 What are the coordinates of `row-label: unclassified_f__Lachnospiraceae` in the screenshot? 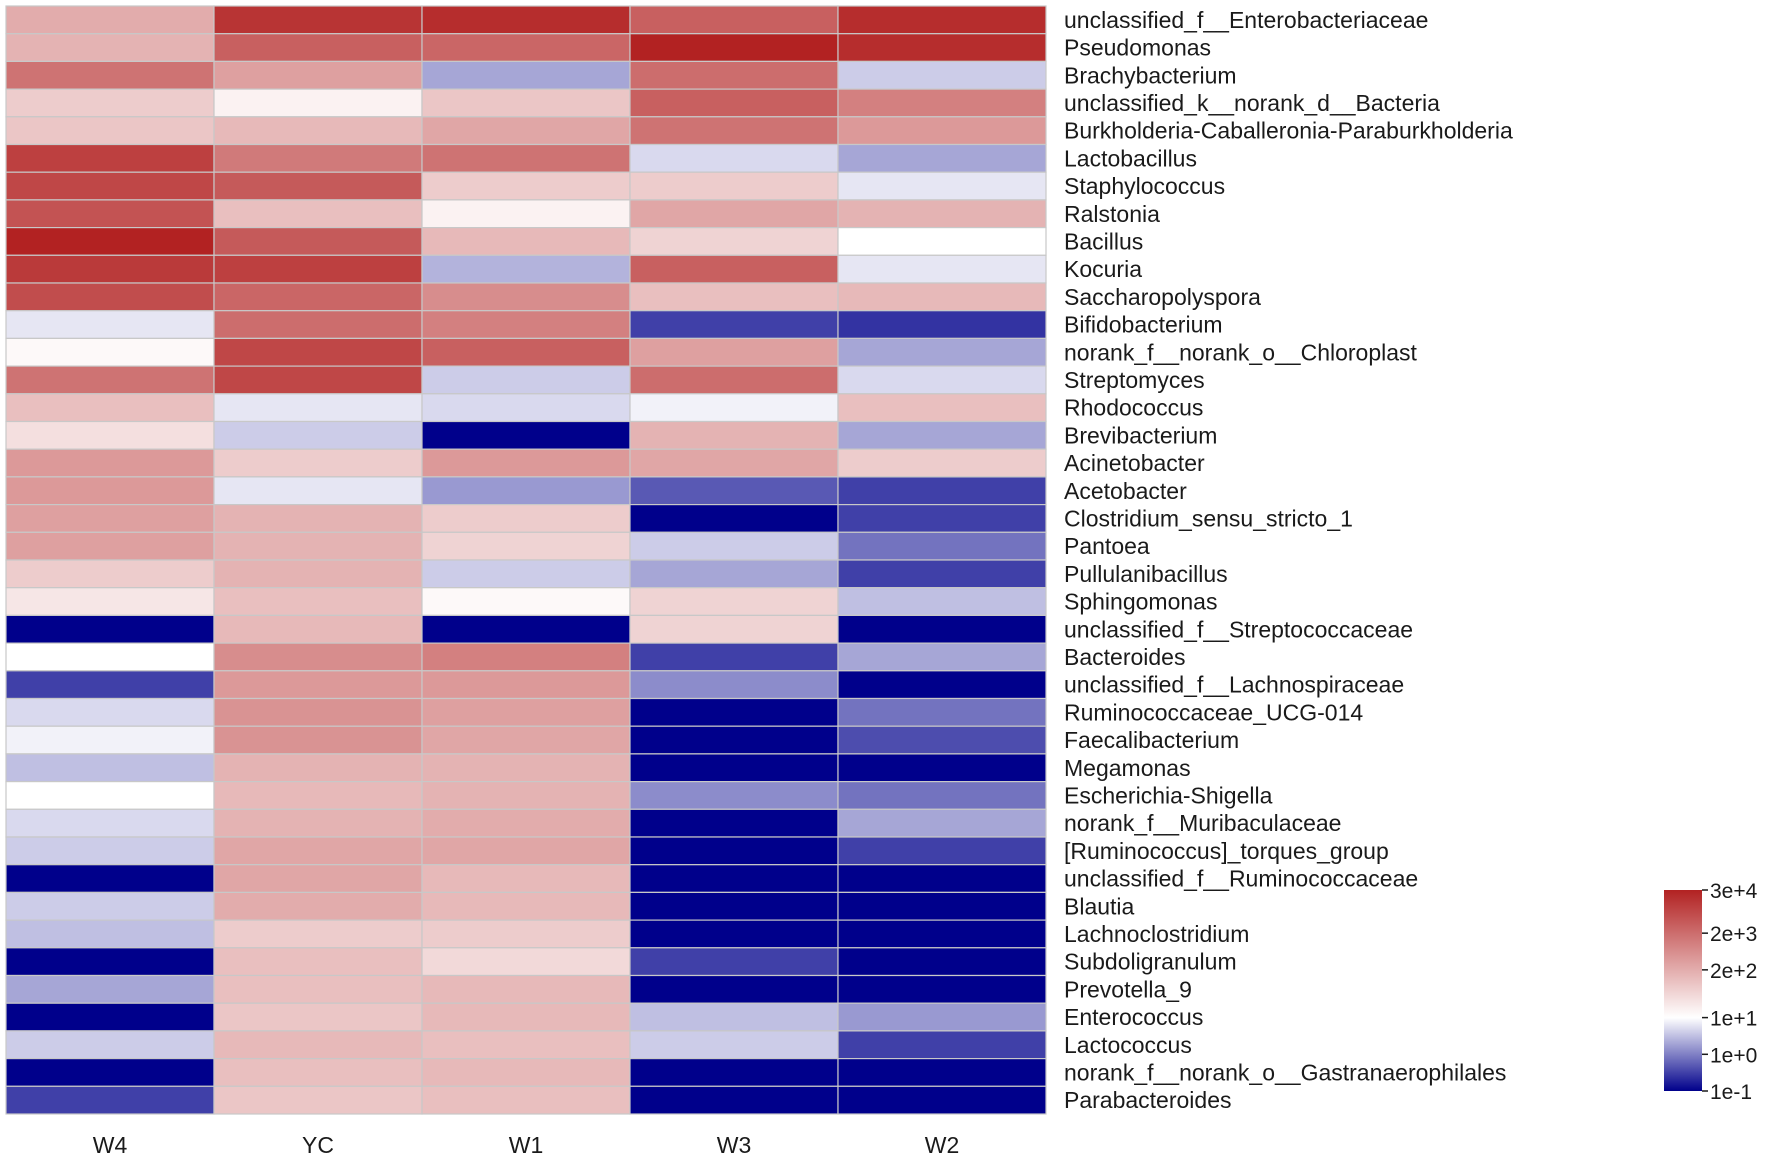 It's located at (1234, 685).